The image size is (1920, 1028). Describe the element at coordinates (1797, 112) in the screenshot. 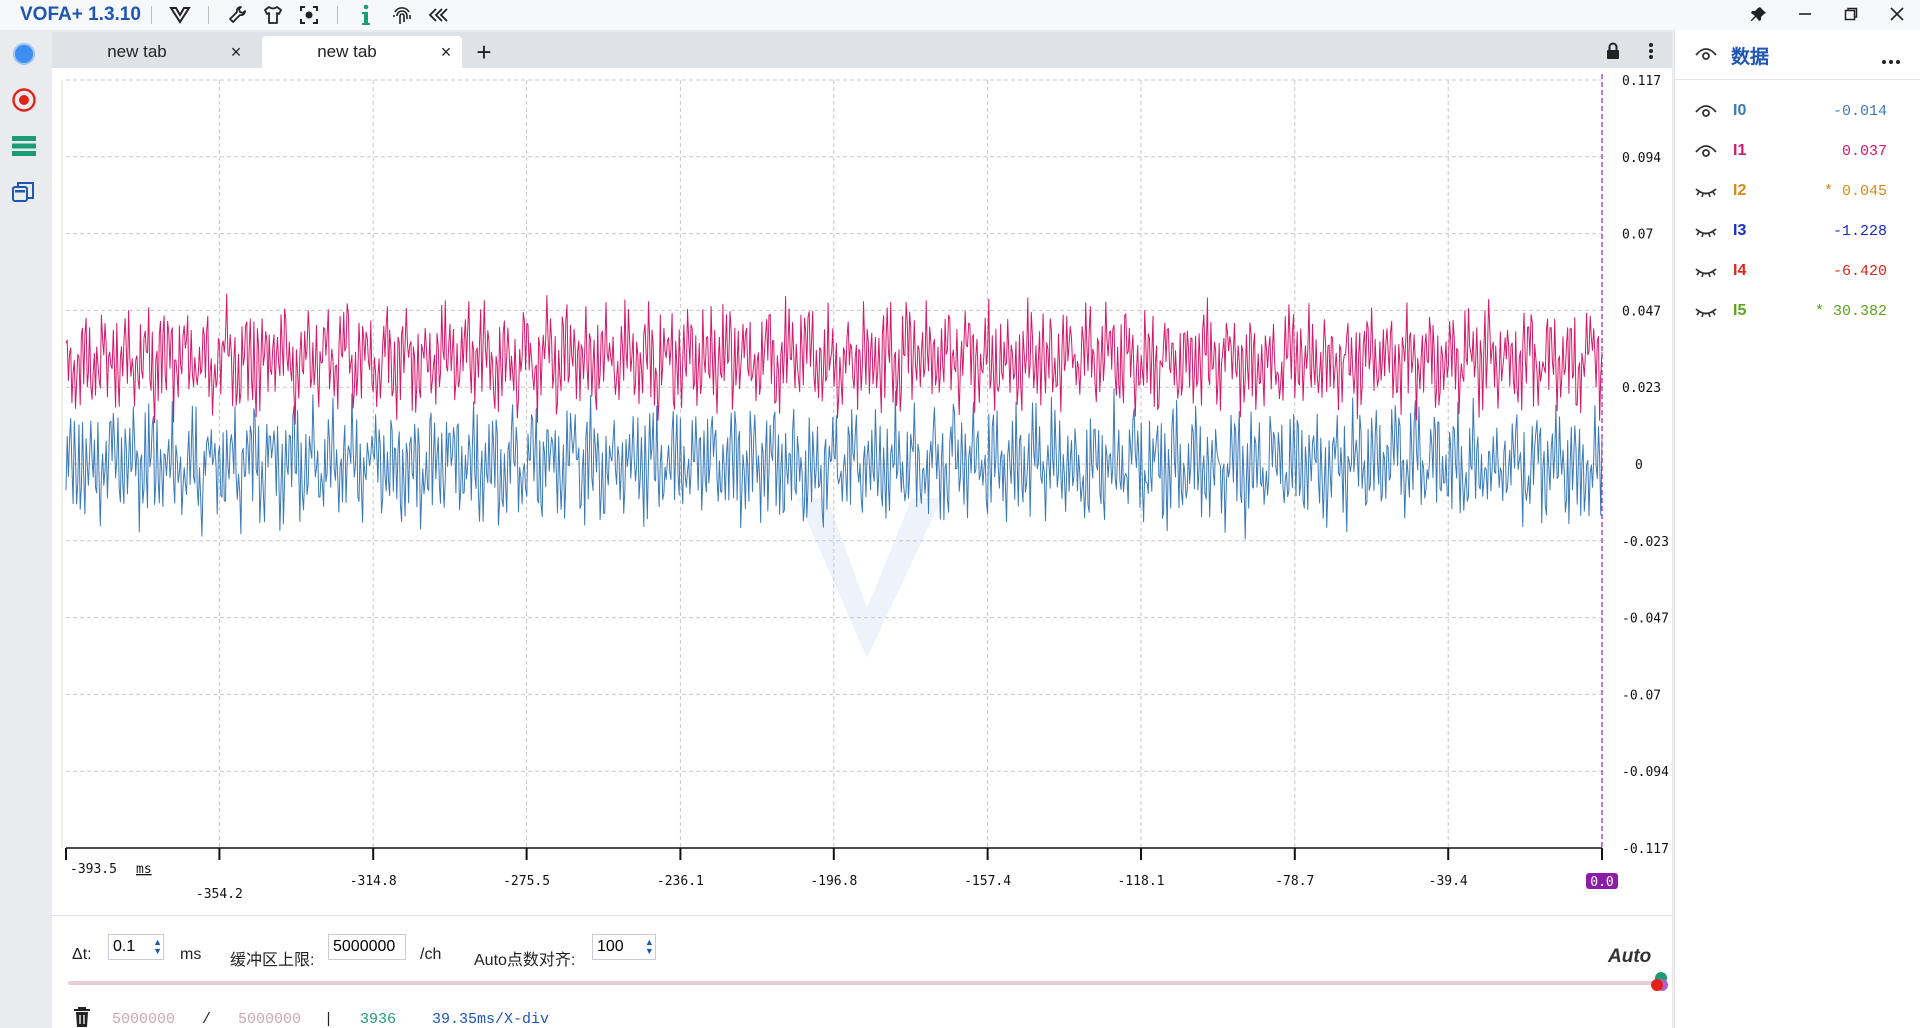

I see `channel-row-i0: I0 -0.014` at that location.